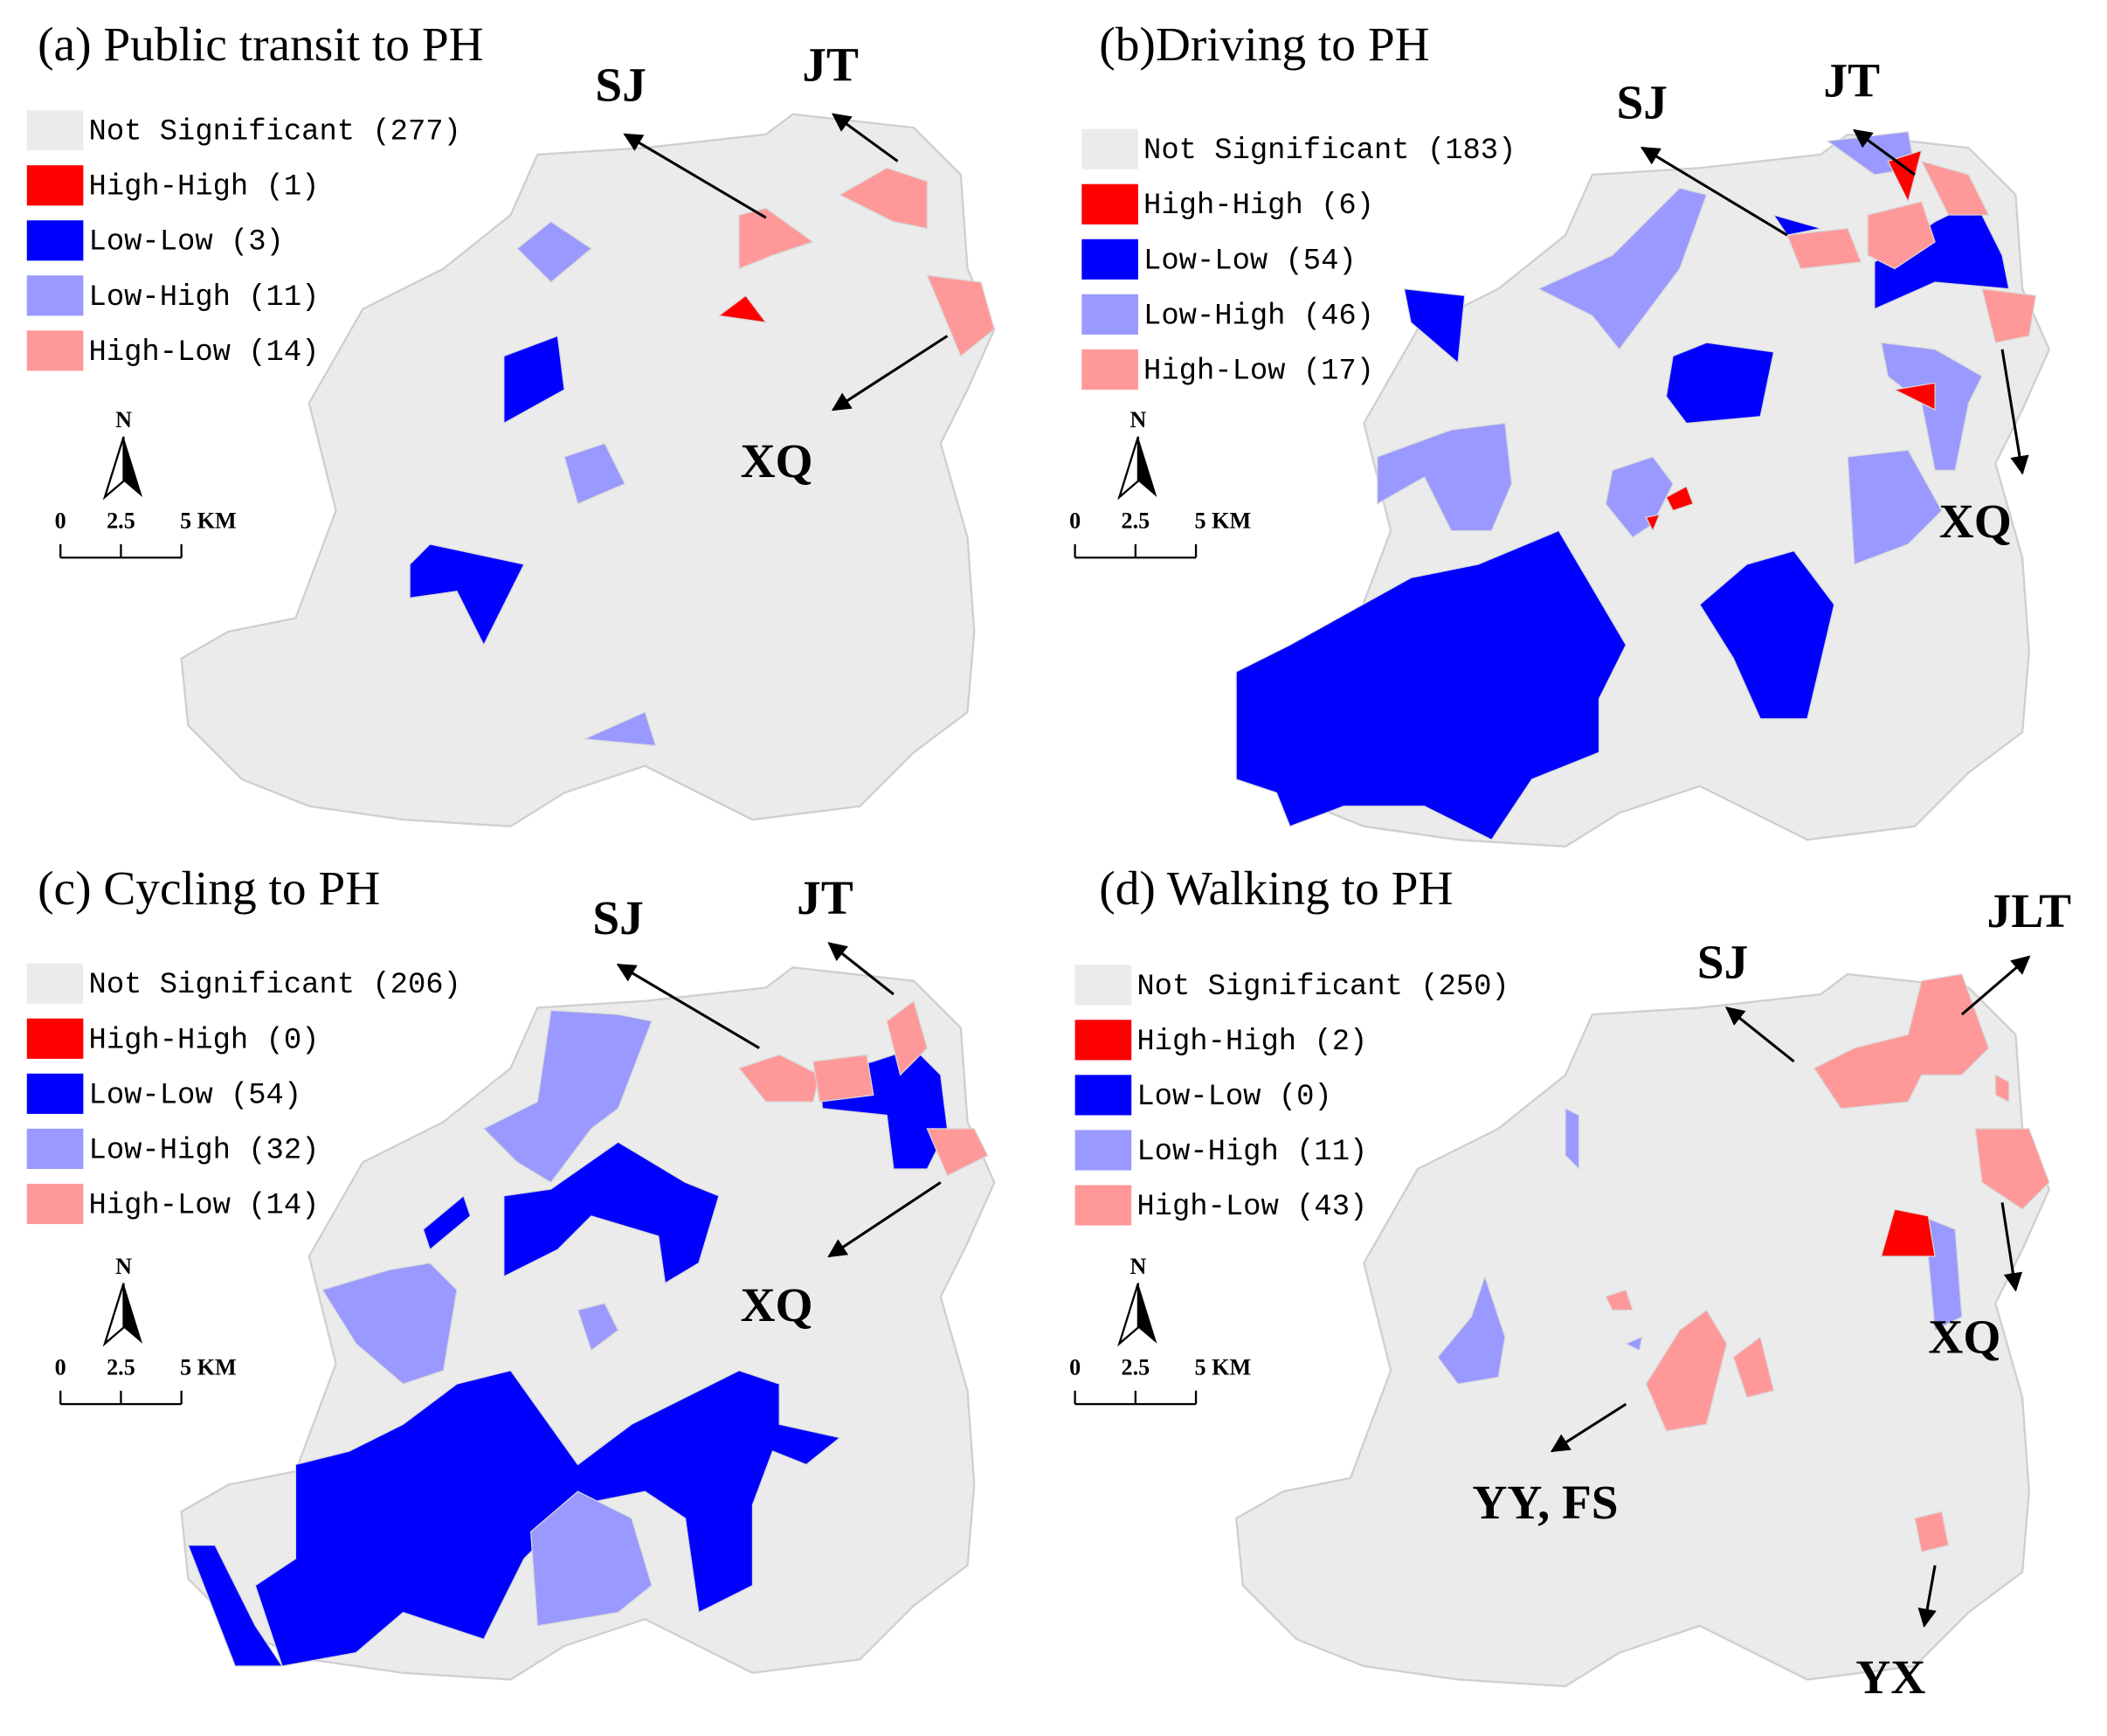 This screenshot has width=2107, height=1736. What do you see at coordinates (1545, 1503) in the screenshot?
I see `place-label: YY, FS` at bounding box center [1545, 1503].